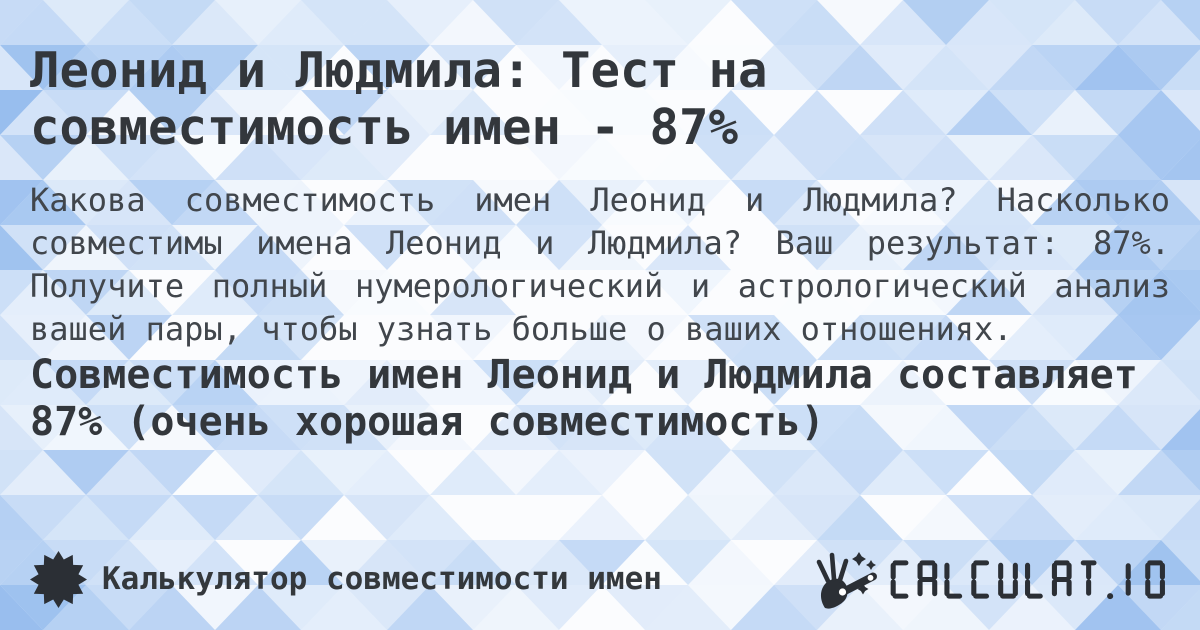 The image size is (1200, 630). What do you see at coordinates (1027, 579) in the screenshot?
I see `brand-logo-text` at bounding box center [1027, 579].